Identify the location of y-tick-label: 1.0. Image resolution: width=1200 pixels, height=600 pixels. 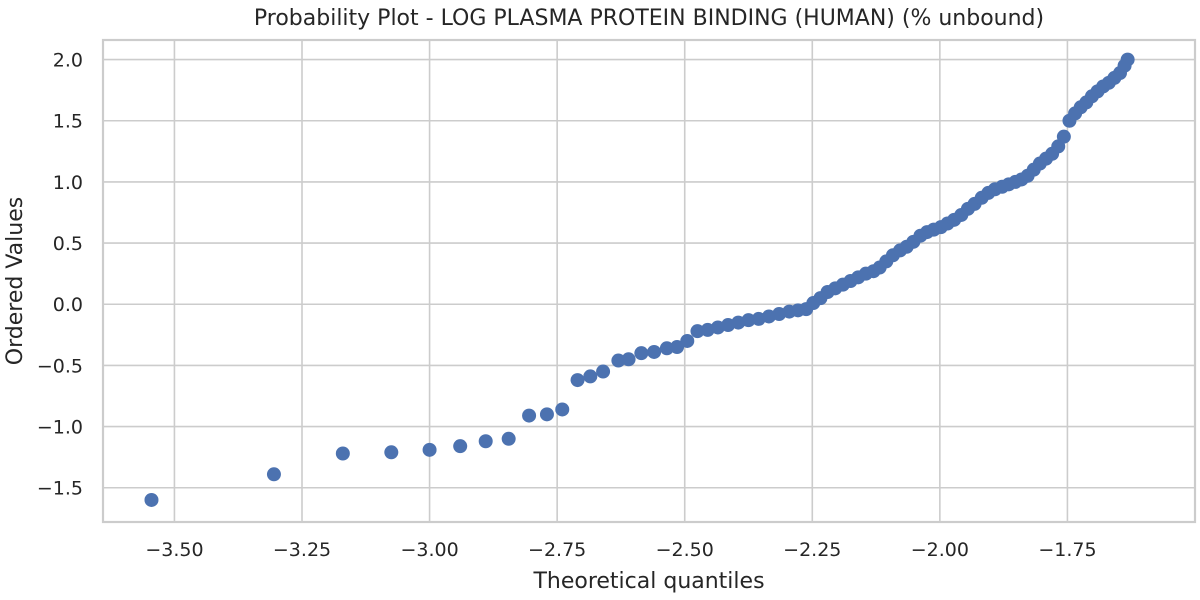
(68, 183).